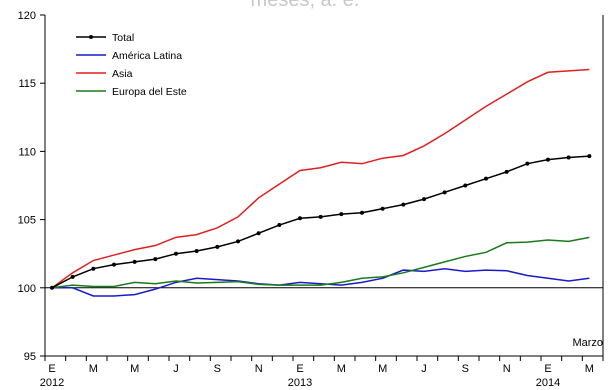 The height and width of the screenshot is (390, 610). I want to click on y-tick-label: 100, so click(27, 289).